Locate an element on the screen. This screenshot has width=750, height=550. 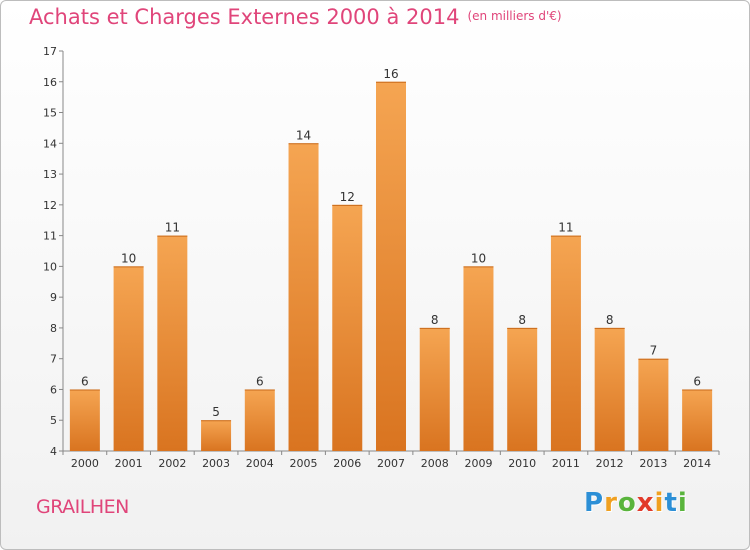
x-tick-label: 2005 is located at coordinates (304, 463).